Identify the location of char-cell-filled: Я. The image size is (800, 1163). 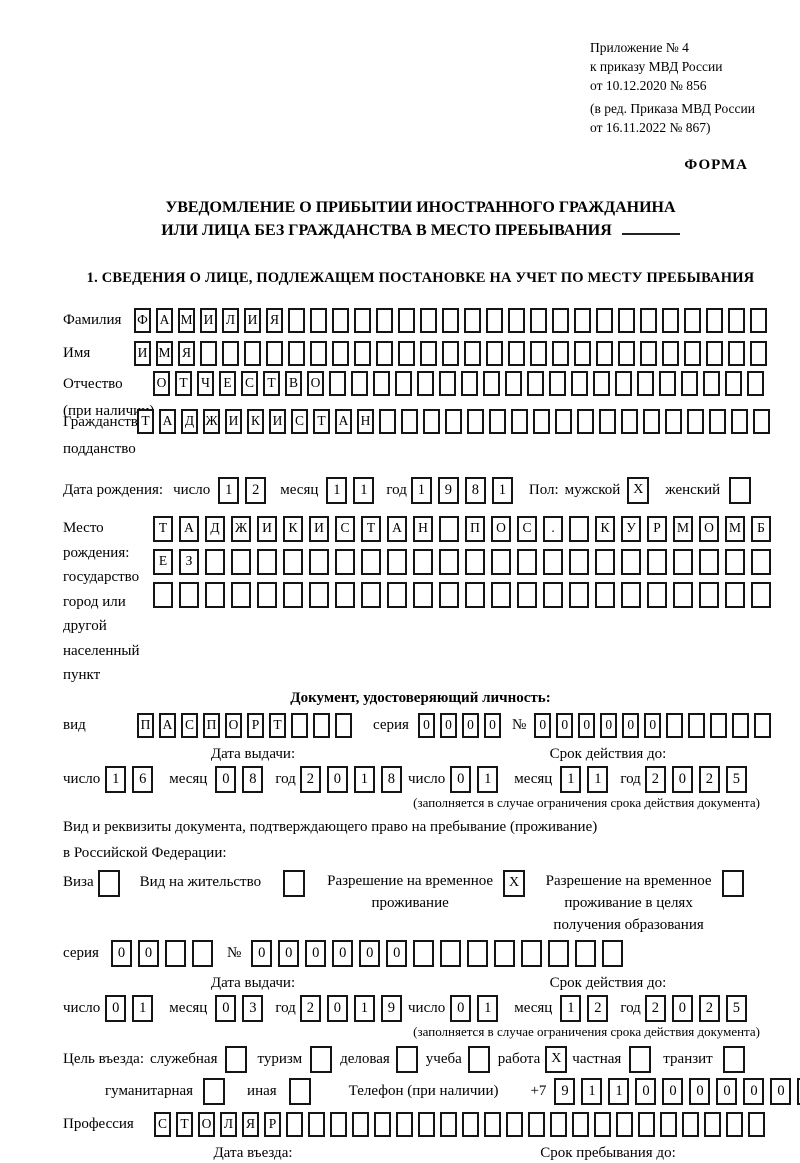
(274, 320).